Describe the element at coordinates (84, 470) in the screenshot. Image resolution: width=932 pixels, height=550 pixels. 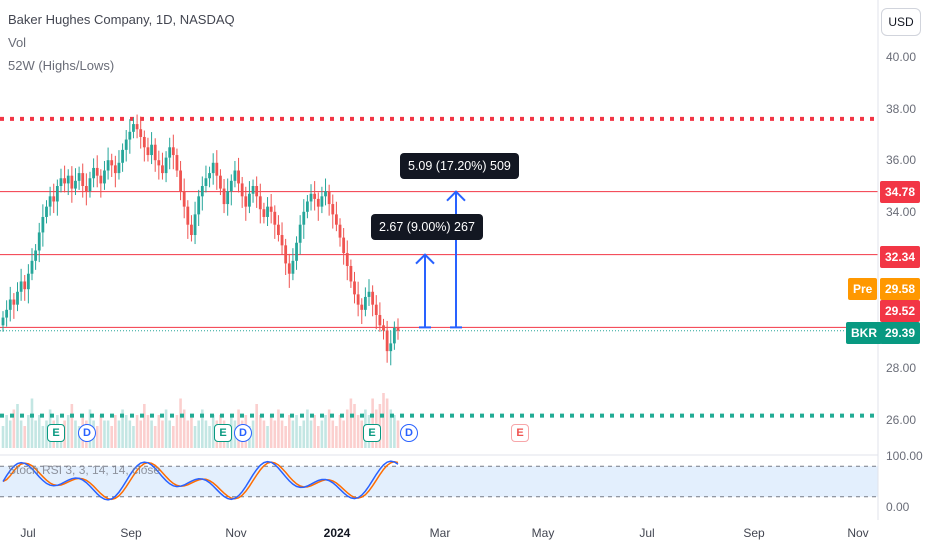
I see `stoch-rsi-label: Stoch RSI 3, 3, 14, 14, close` at that location.